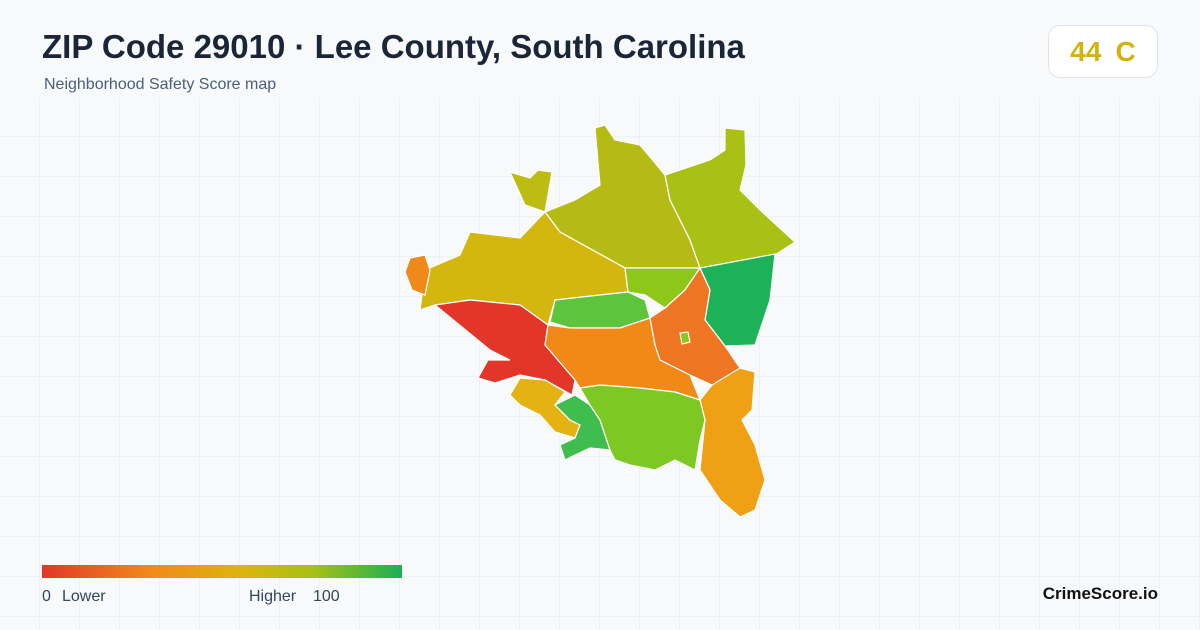  I want to click on legend-min-label: Lower, so click(84, 596).